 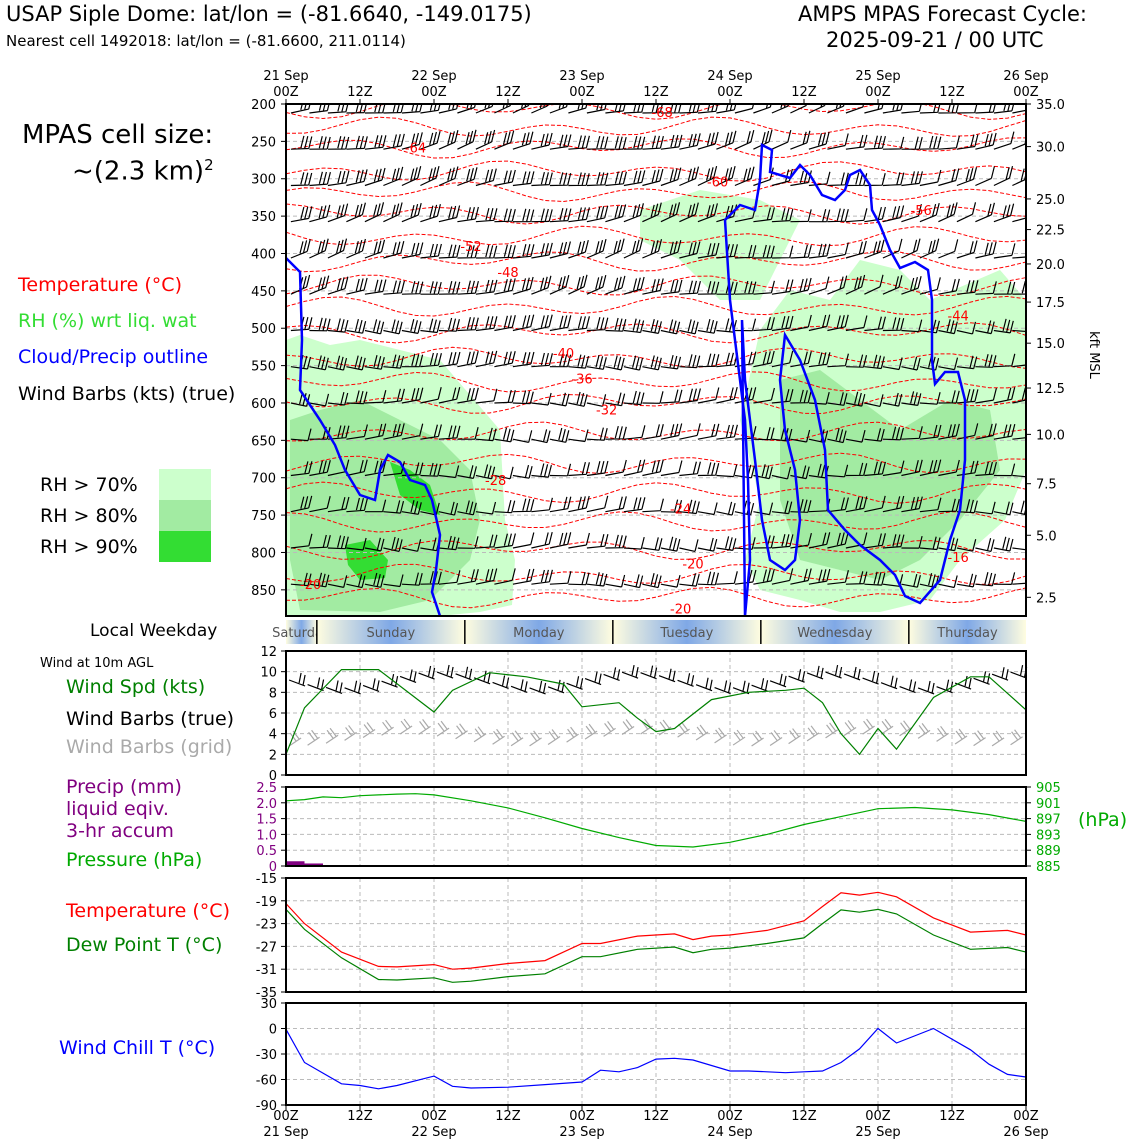 I want to click on top-tick-date: 22 Sep, so click(x=433, y=76).